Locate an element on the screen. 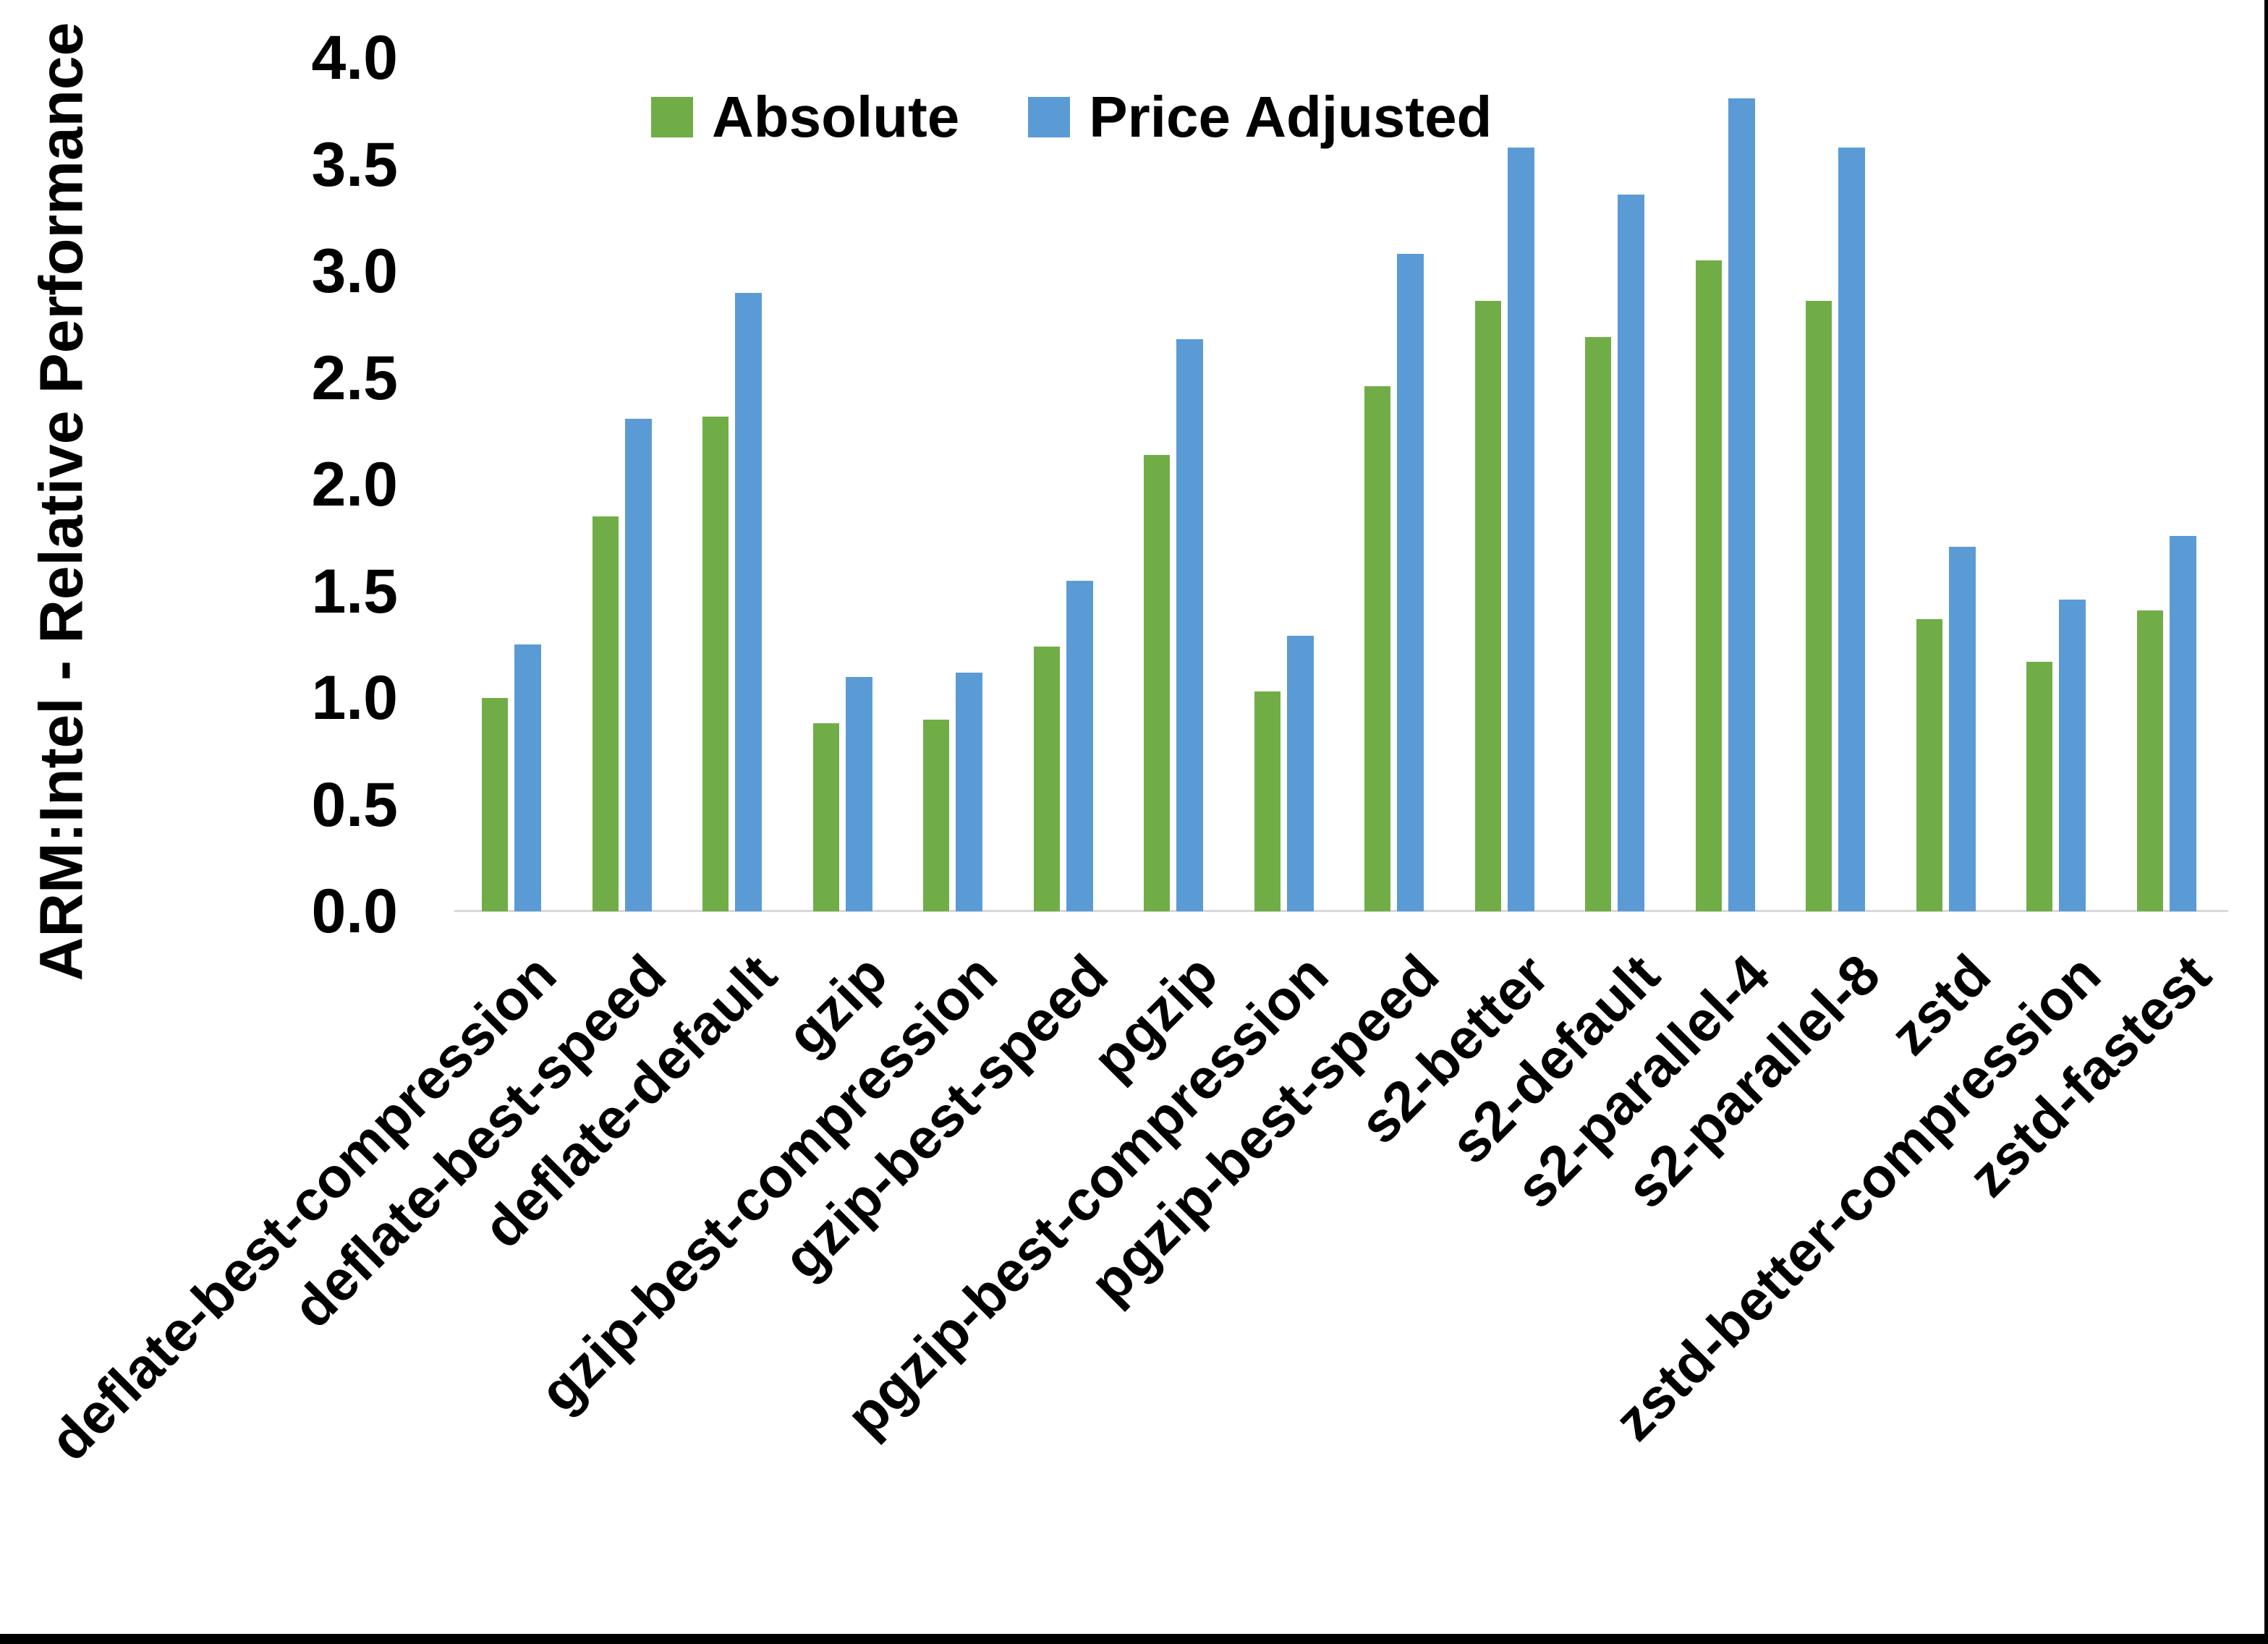 Image resolution: width=2268 pixels, height=1644 pixels. bar-absolute-pgzip-best-compression is located at coordinates (1267, 801).